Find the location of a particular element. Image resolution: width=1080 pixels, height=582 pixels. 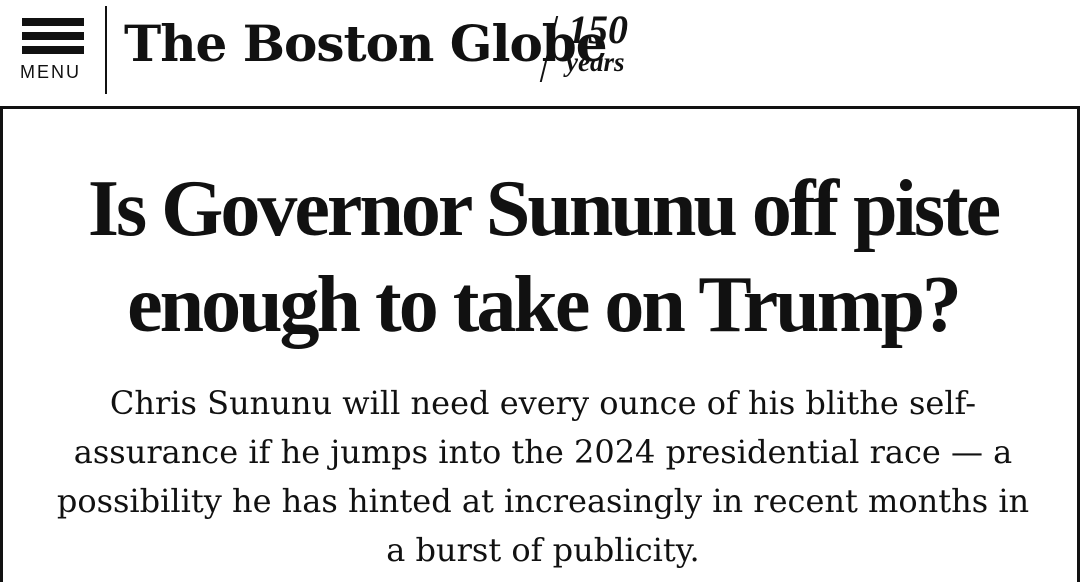

anniversary-word: years is located at coordinates (595, 62).